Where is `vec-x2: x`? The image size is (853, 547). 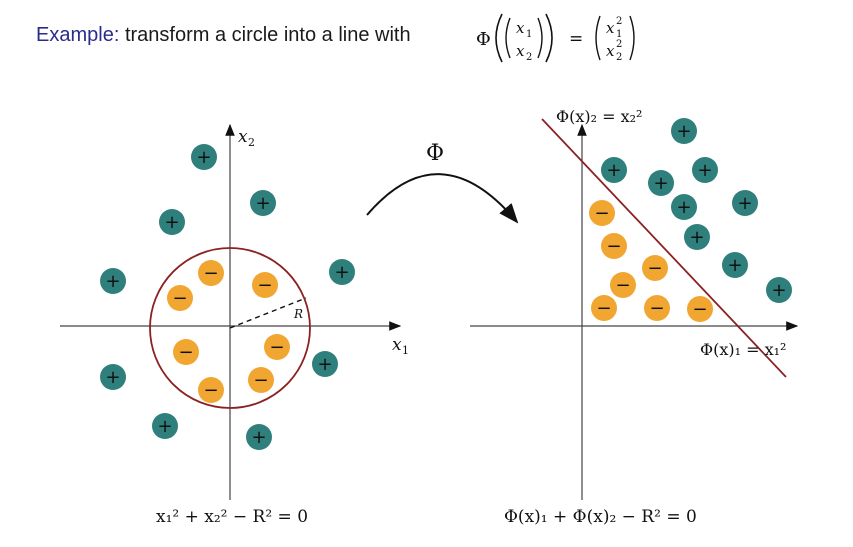
vec-x2: x is located at coordinates (520, 51).